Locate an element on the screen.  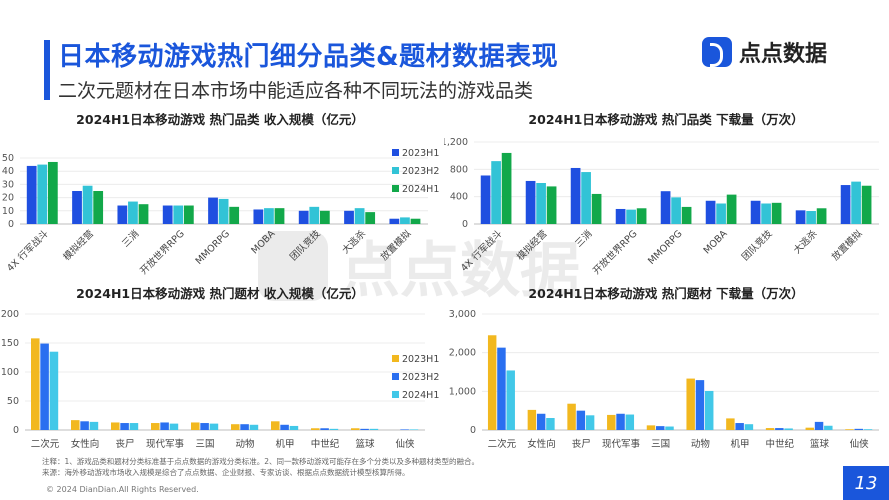
chart-title: 2024H1日本移动游戏 热门题材 下载量（万次） is located at coordinates (665, 293).